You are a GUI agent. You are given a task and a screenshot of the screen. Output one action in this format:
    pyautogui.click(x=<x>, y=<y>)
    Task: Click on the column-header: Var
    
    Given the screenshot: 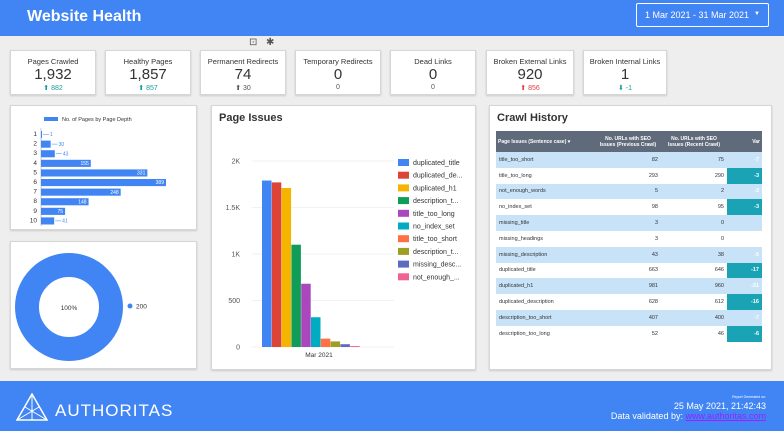 What is the action you would take?
    pyautogui.click(x=744, y=141)
    